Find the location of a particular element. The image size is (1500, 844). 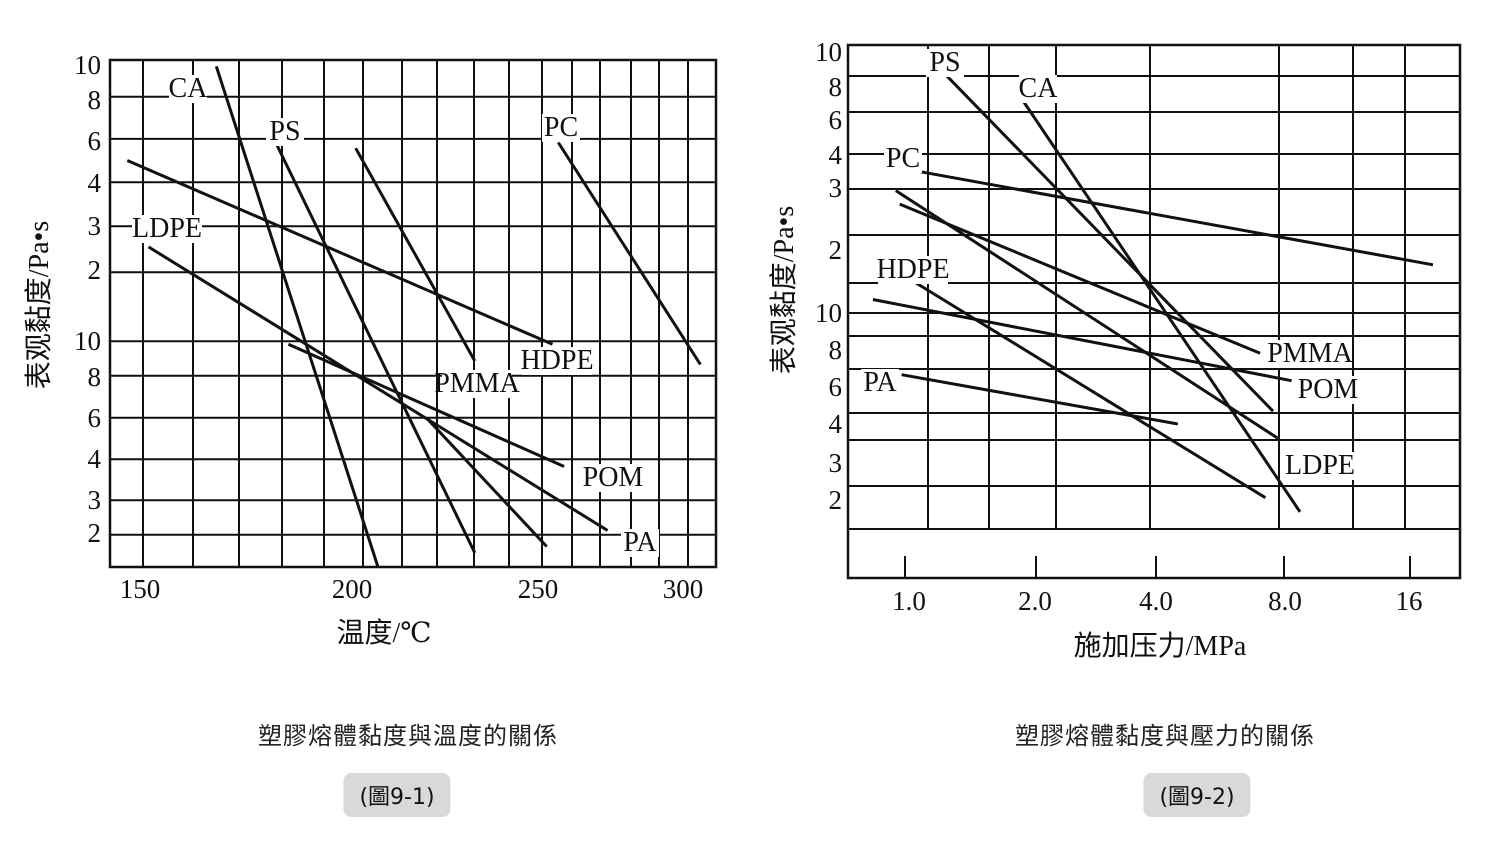

x-tick-label: 16 is located at coordinates (1409, 601).